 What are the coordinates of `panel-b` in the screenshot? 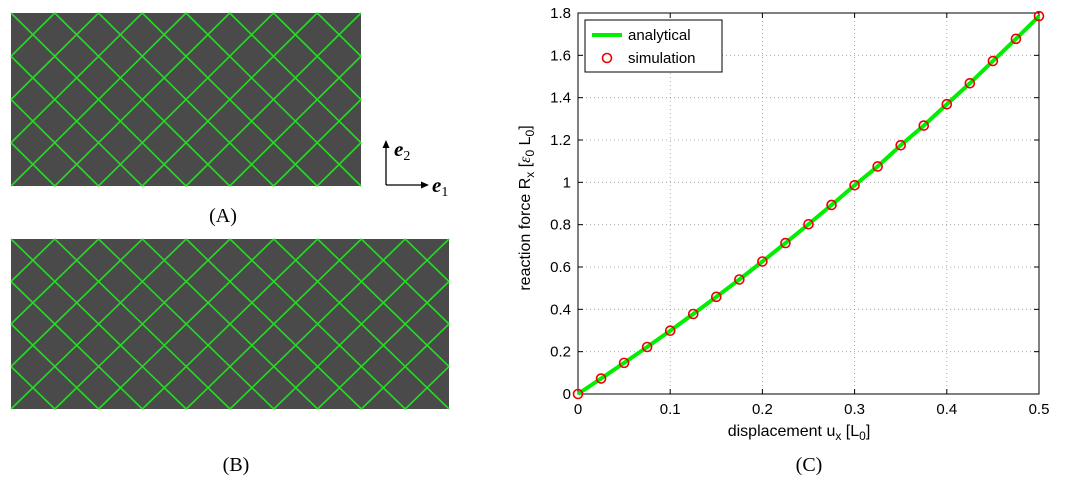 It's located at (230, 324).